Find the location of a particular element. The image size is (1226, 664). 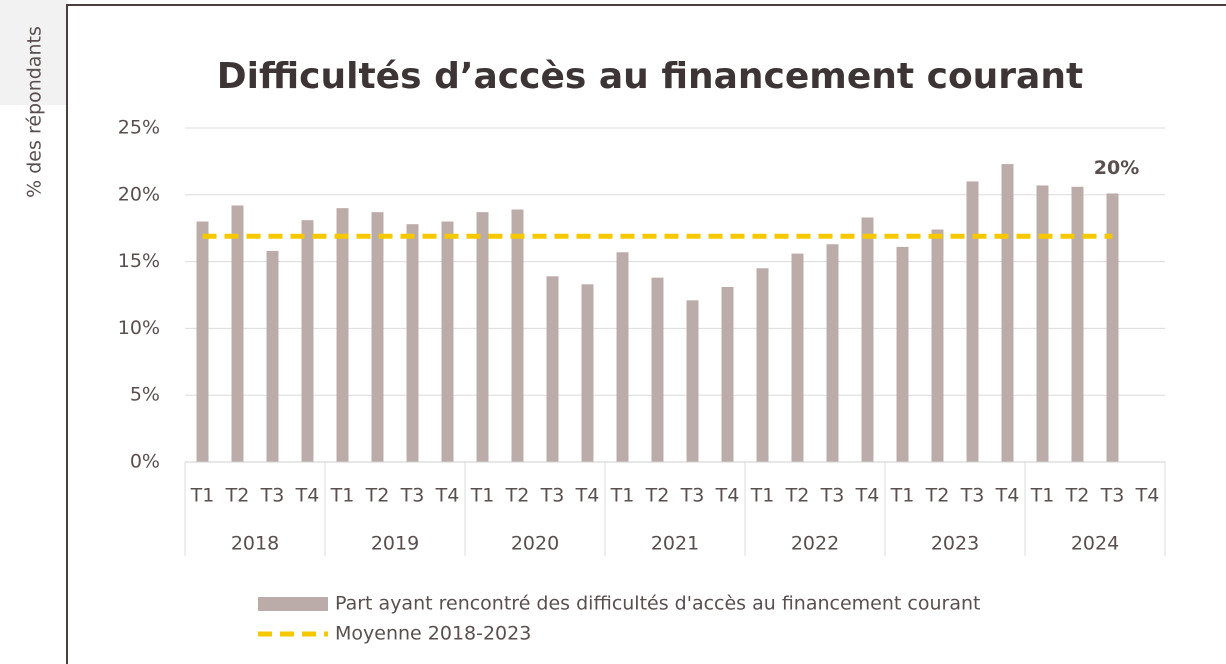

x-group-label: 2023 is located at coordinates (955, 544).